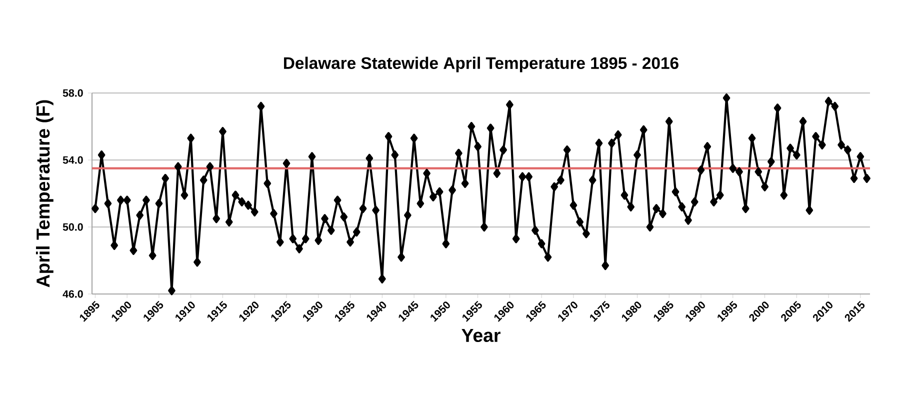  Describe the element at coordinates (481, 64) in the screenshot. I see `chart-title: Delaware Statewide April Temperature 1895 - 2016` at that location.